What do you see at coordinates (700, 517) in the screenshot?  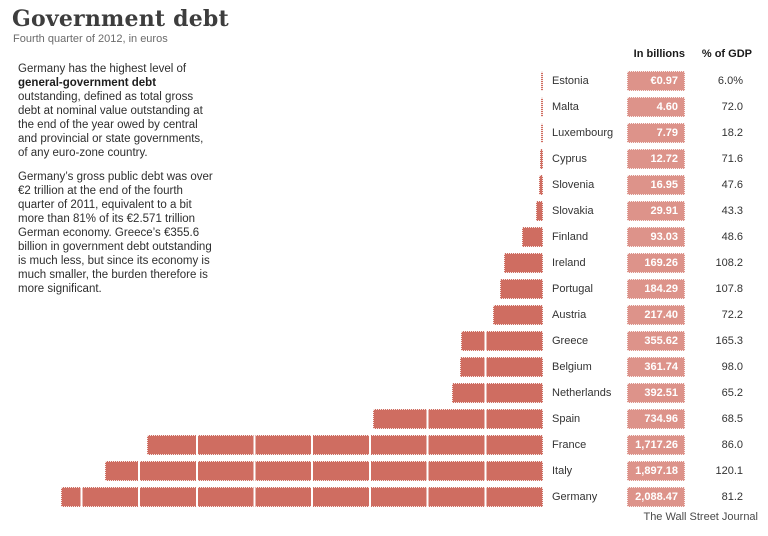 I see `source-credit: The Wall Street Journal` at bounding box center [700, 517].